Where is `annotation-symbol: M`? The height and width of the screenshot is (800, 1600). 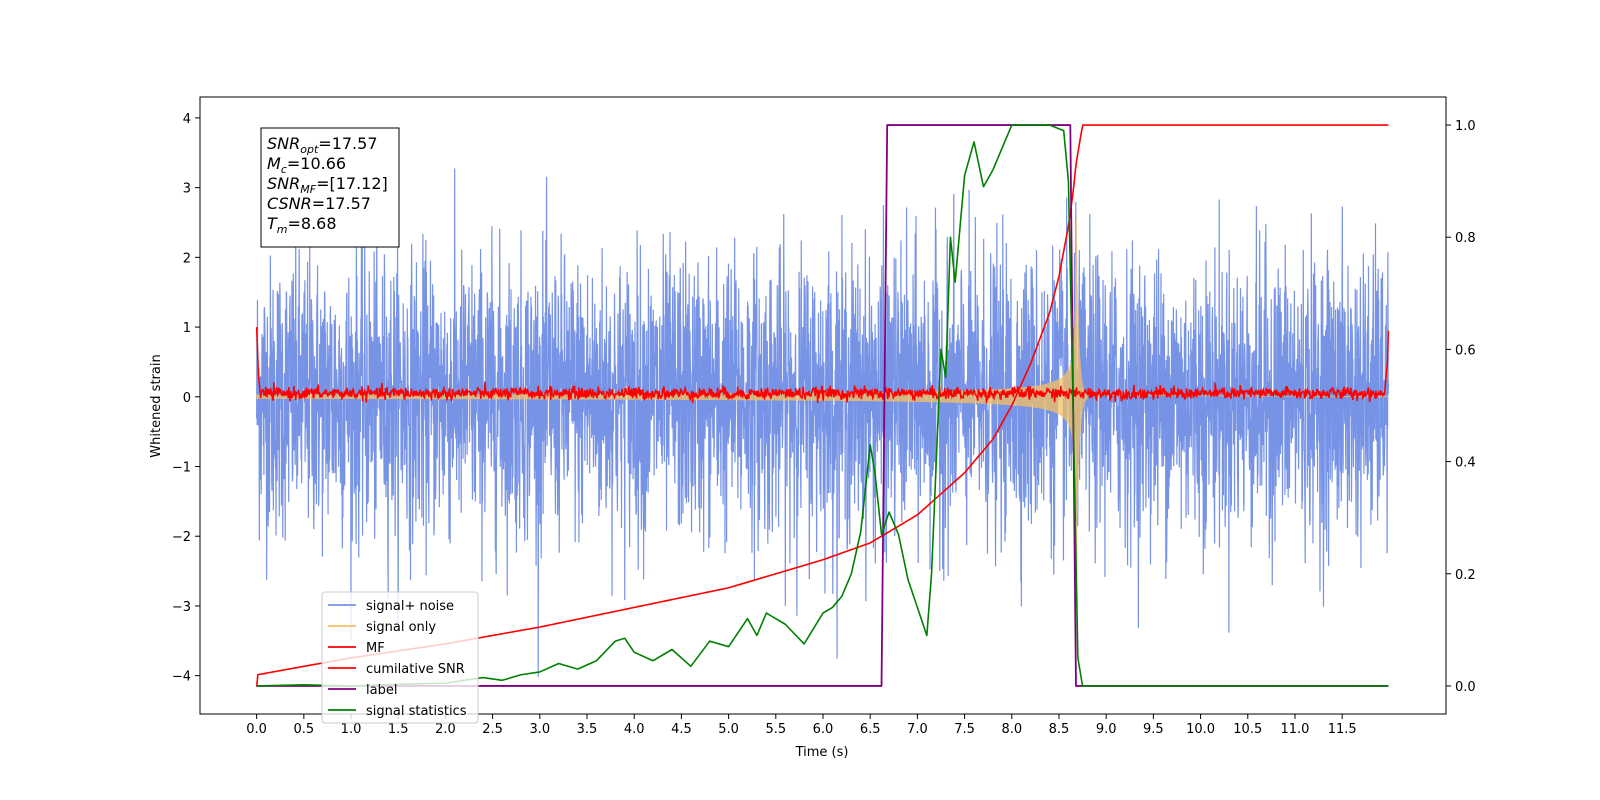 annotation-symbol: M is located at coordinates (274, 163).